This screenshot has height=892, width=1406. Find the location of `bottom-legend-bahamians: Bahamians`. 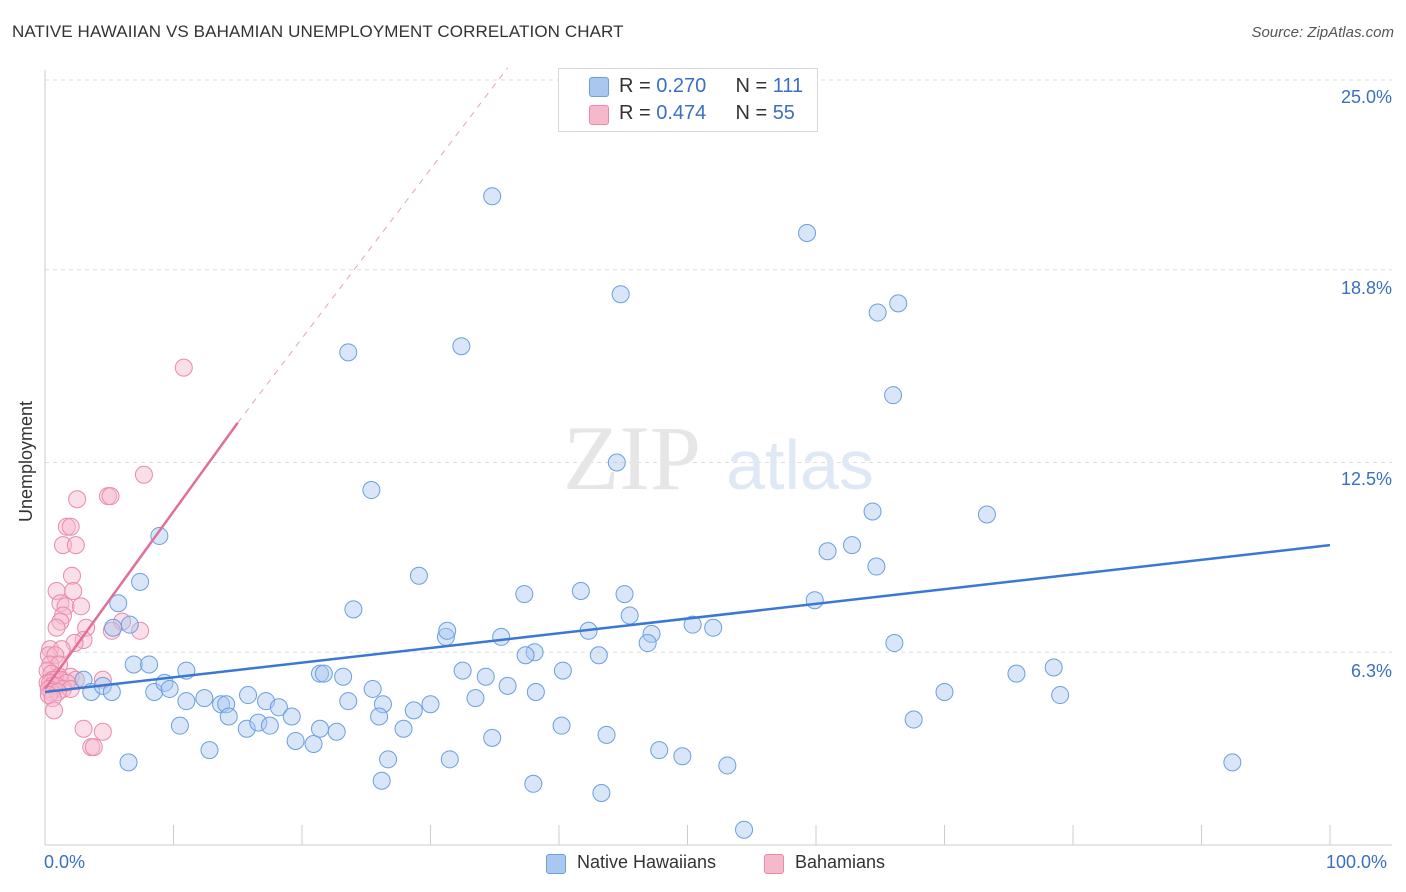

bottom-legend-bahamians: Bahamians is located at coordinates (840, 862).